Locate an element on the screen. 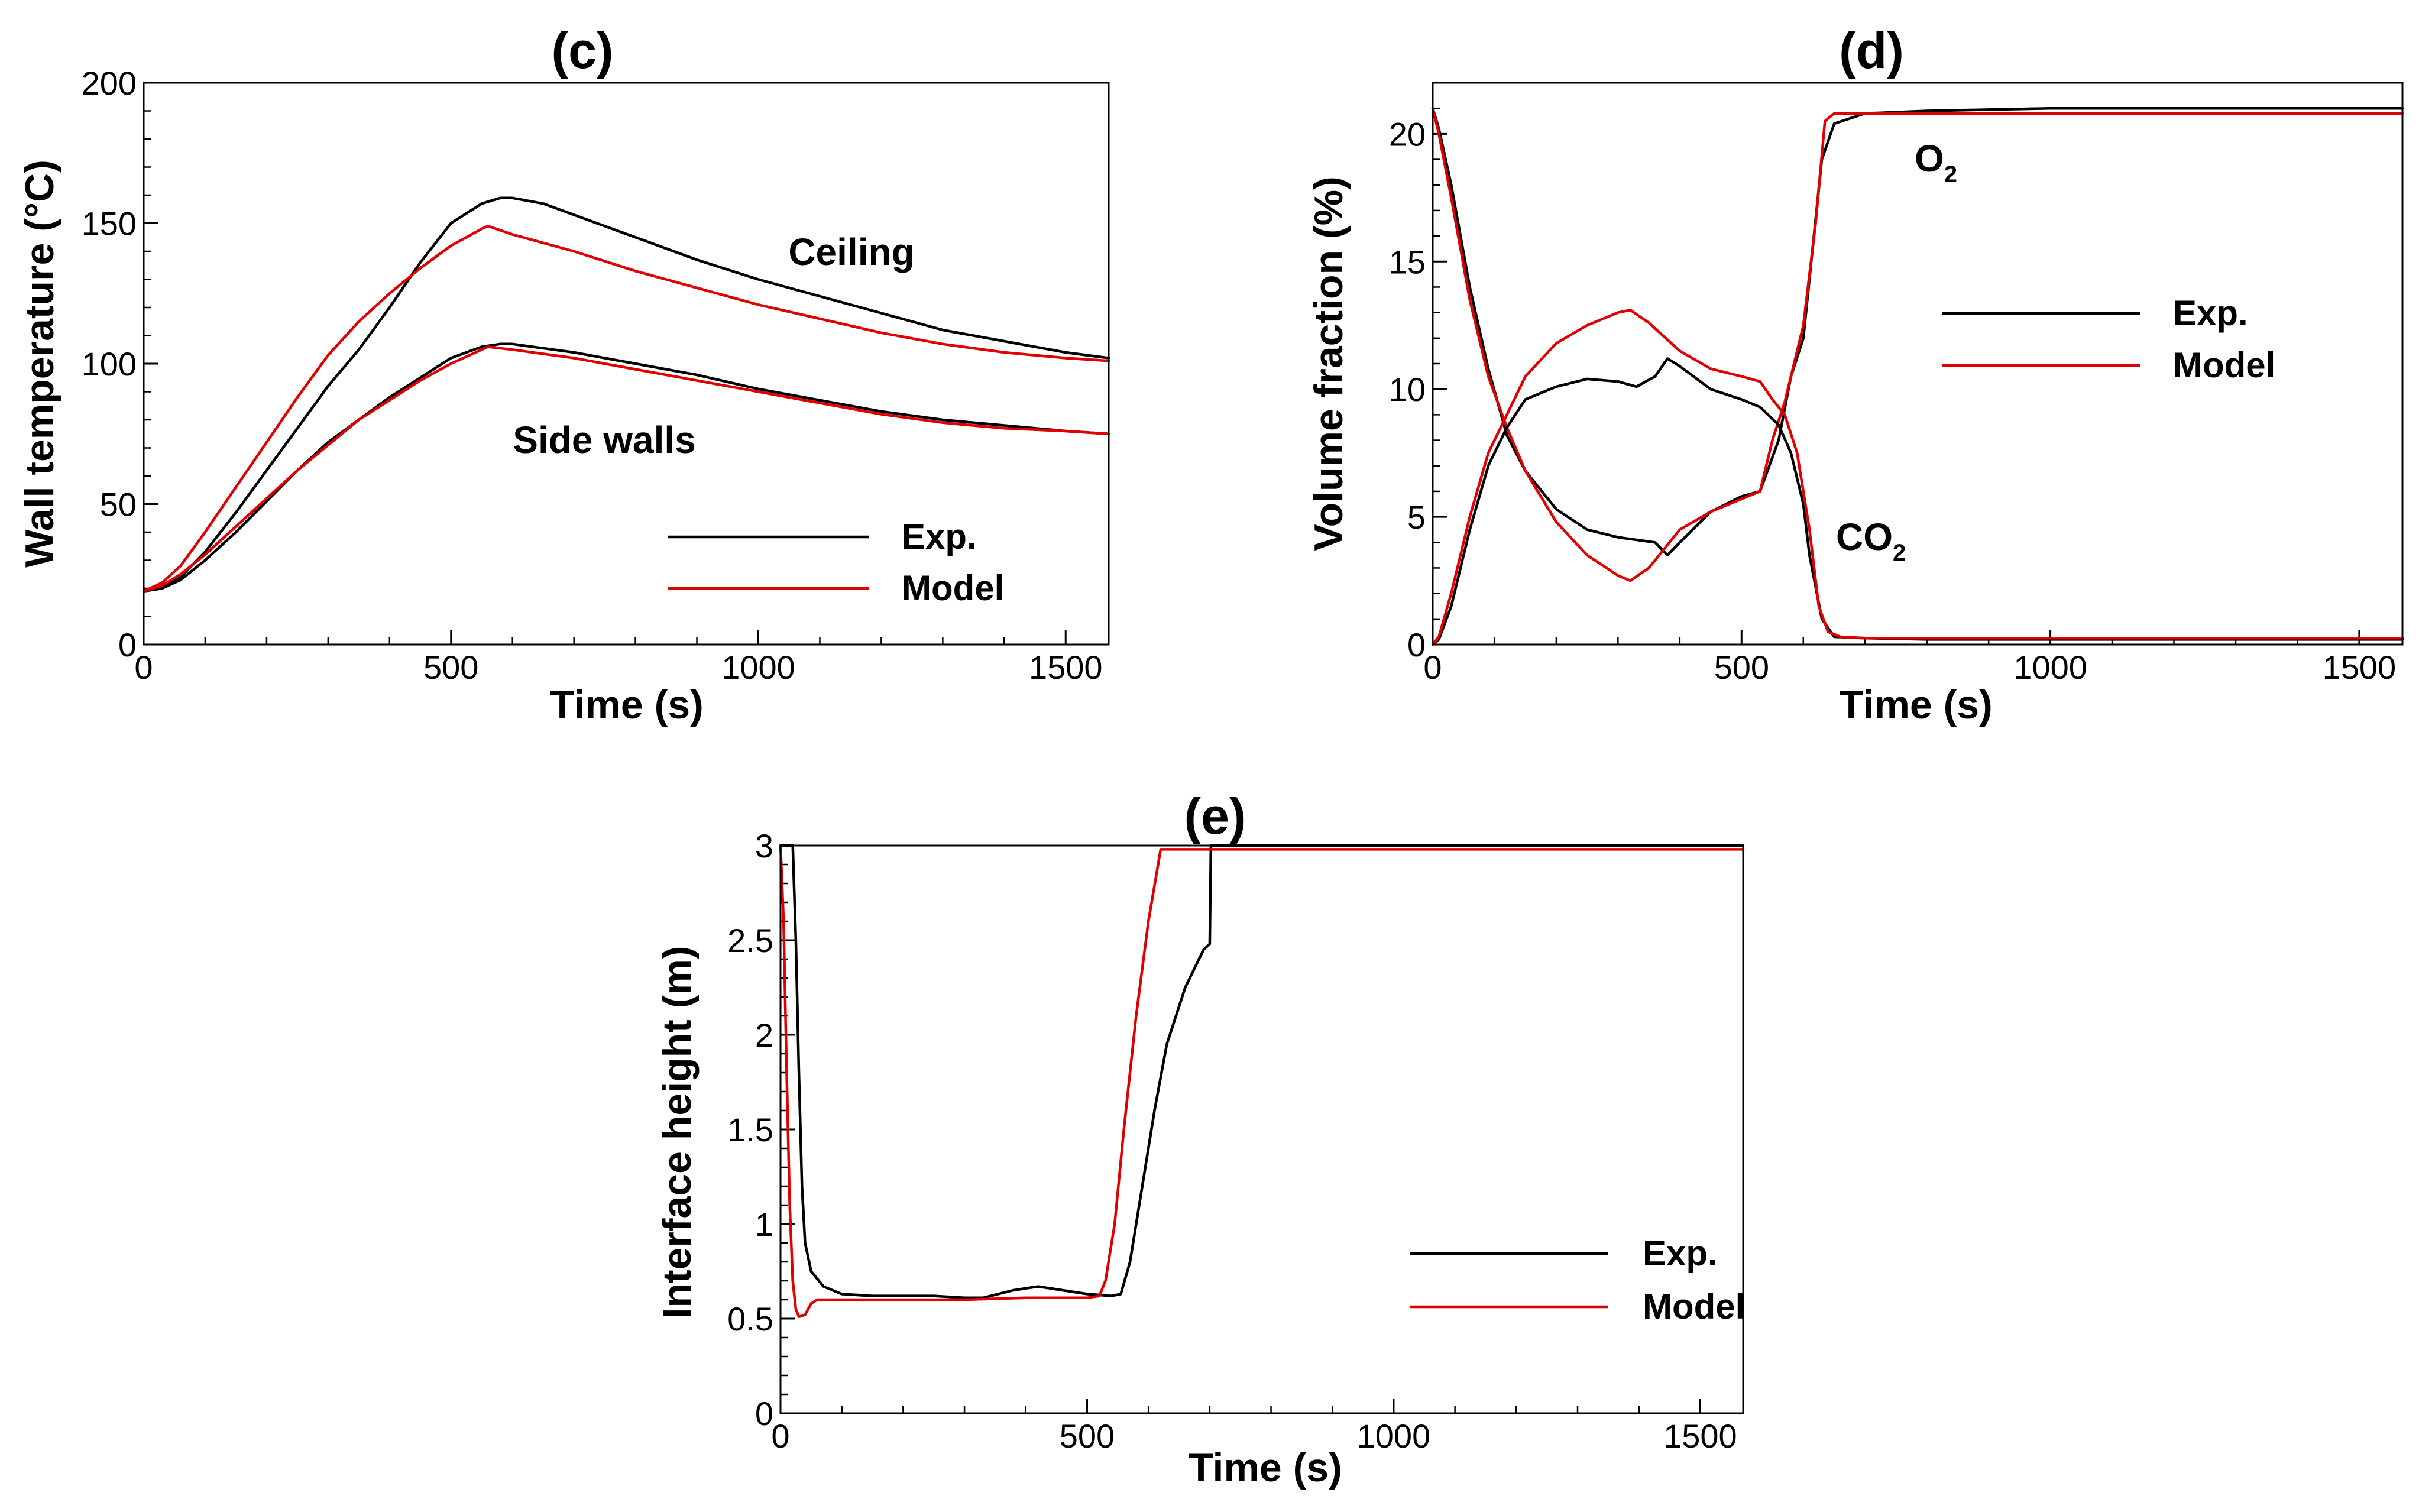 This screenshot has width=2419, height=1512. y-tick-label: 10 is located at coordinates (1407, 389).